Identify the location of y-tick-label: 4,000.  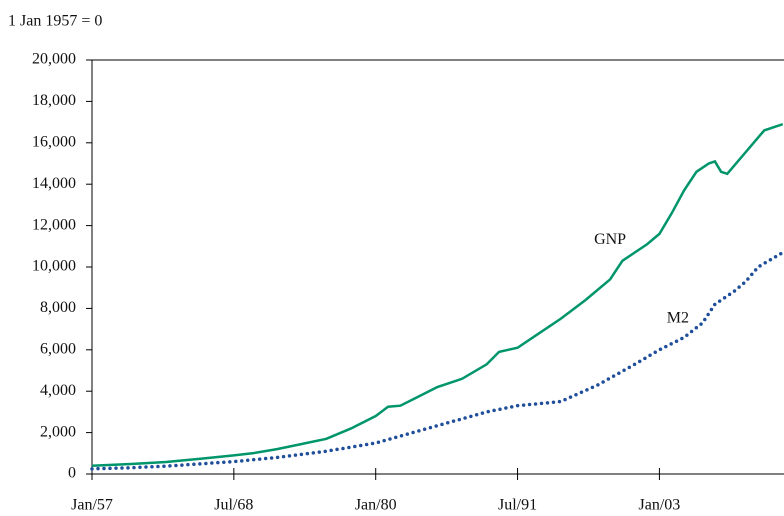
(58, 390).